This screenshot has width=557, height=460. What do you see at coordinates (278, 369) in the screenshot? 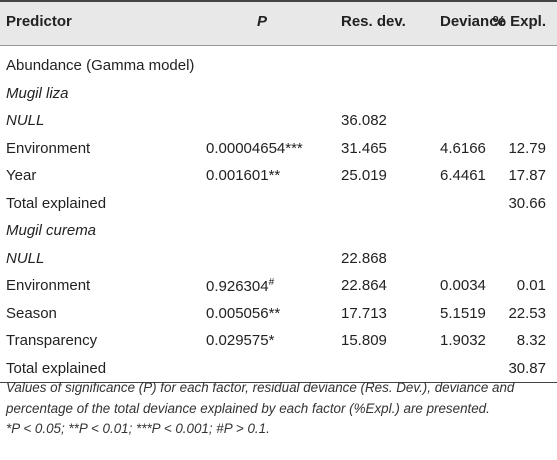
I see `table-row: Total explained 30.87` at bounding box center [278, 369].